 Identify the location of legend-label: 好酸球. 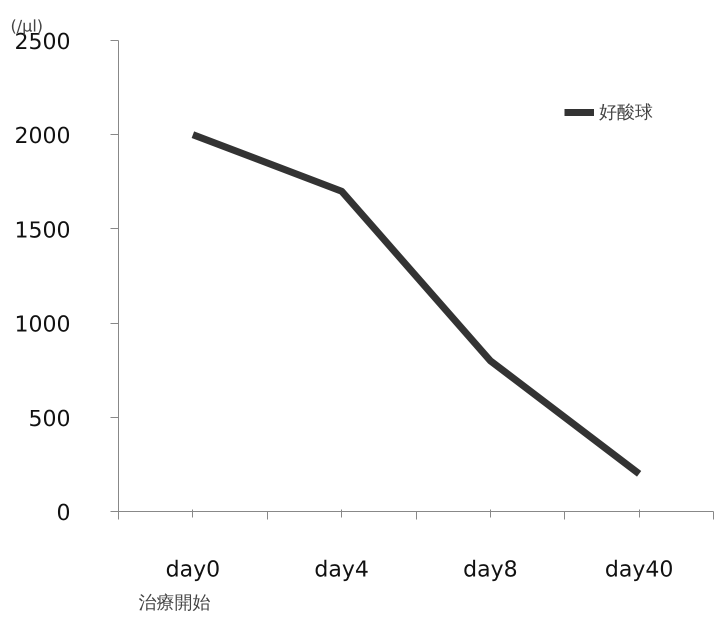
(626, 112).